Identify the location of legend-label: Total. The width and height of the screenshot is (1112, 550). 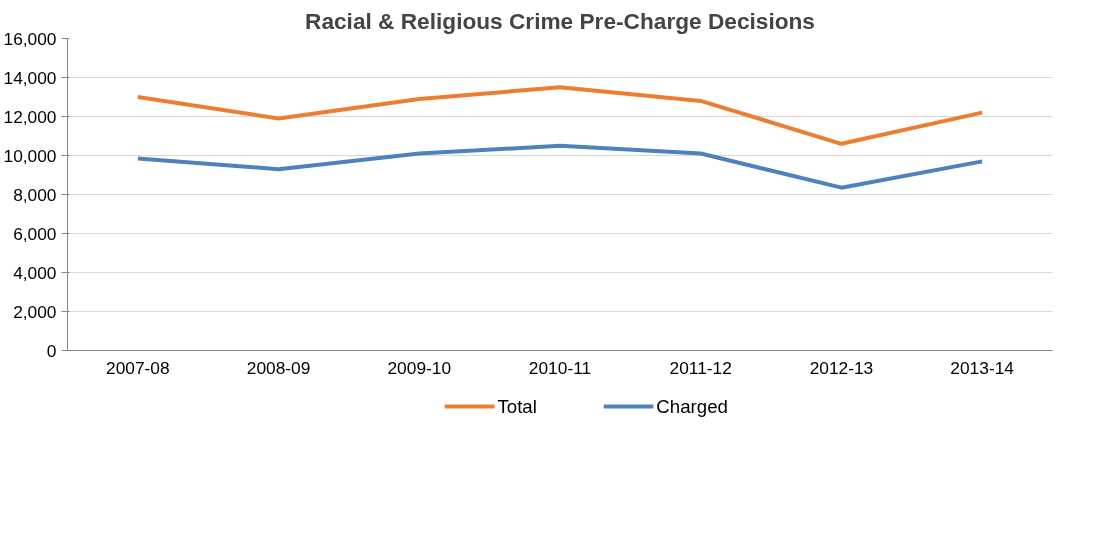
(517, 406).